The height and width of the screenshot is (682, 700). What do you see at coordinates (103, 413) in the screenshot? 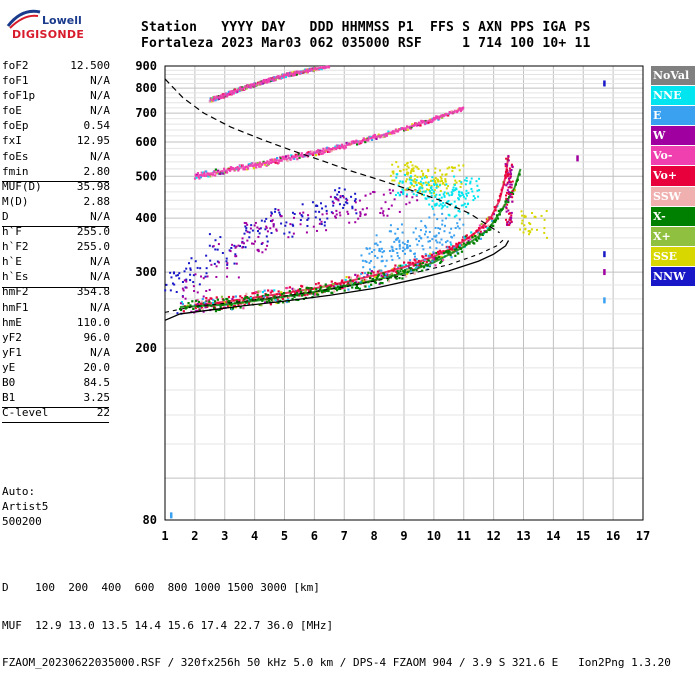
I see `param-value: 22` at bounding box center [103, 413].